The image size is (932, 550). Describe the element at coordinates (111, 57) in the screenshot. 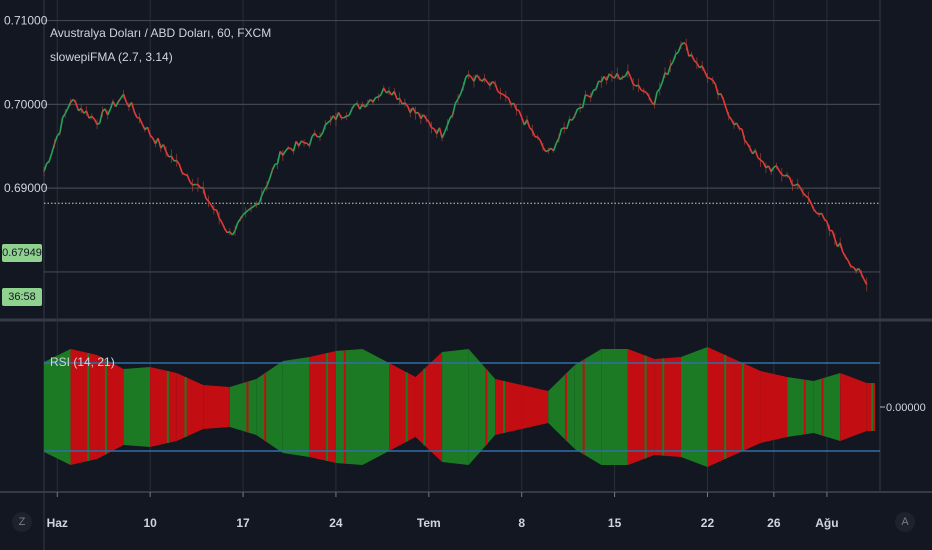

I see `indicator-legend: slowepiFMA (2.7, 3.14)` at that location.